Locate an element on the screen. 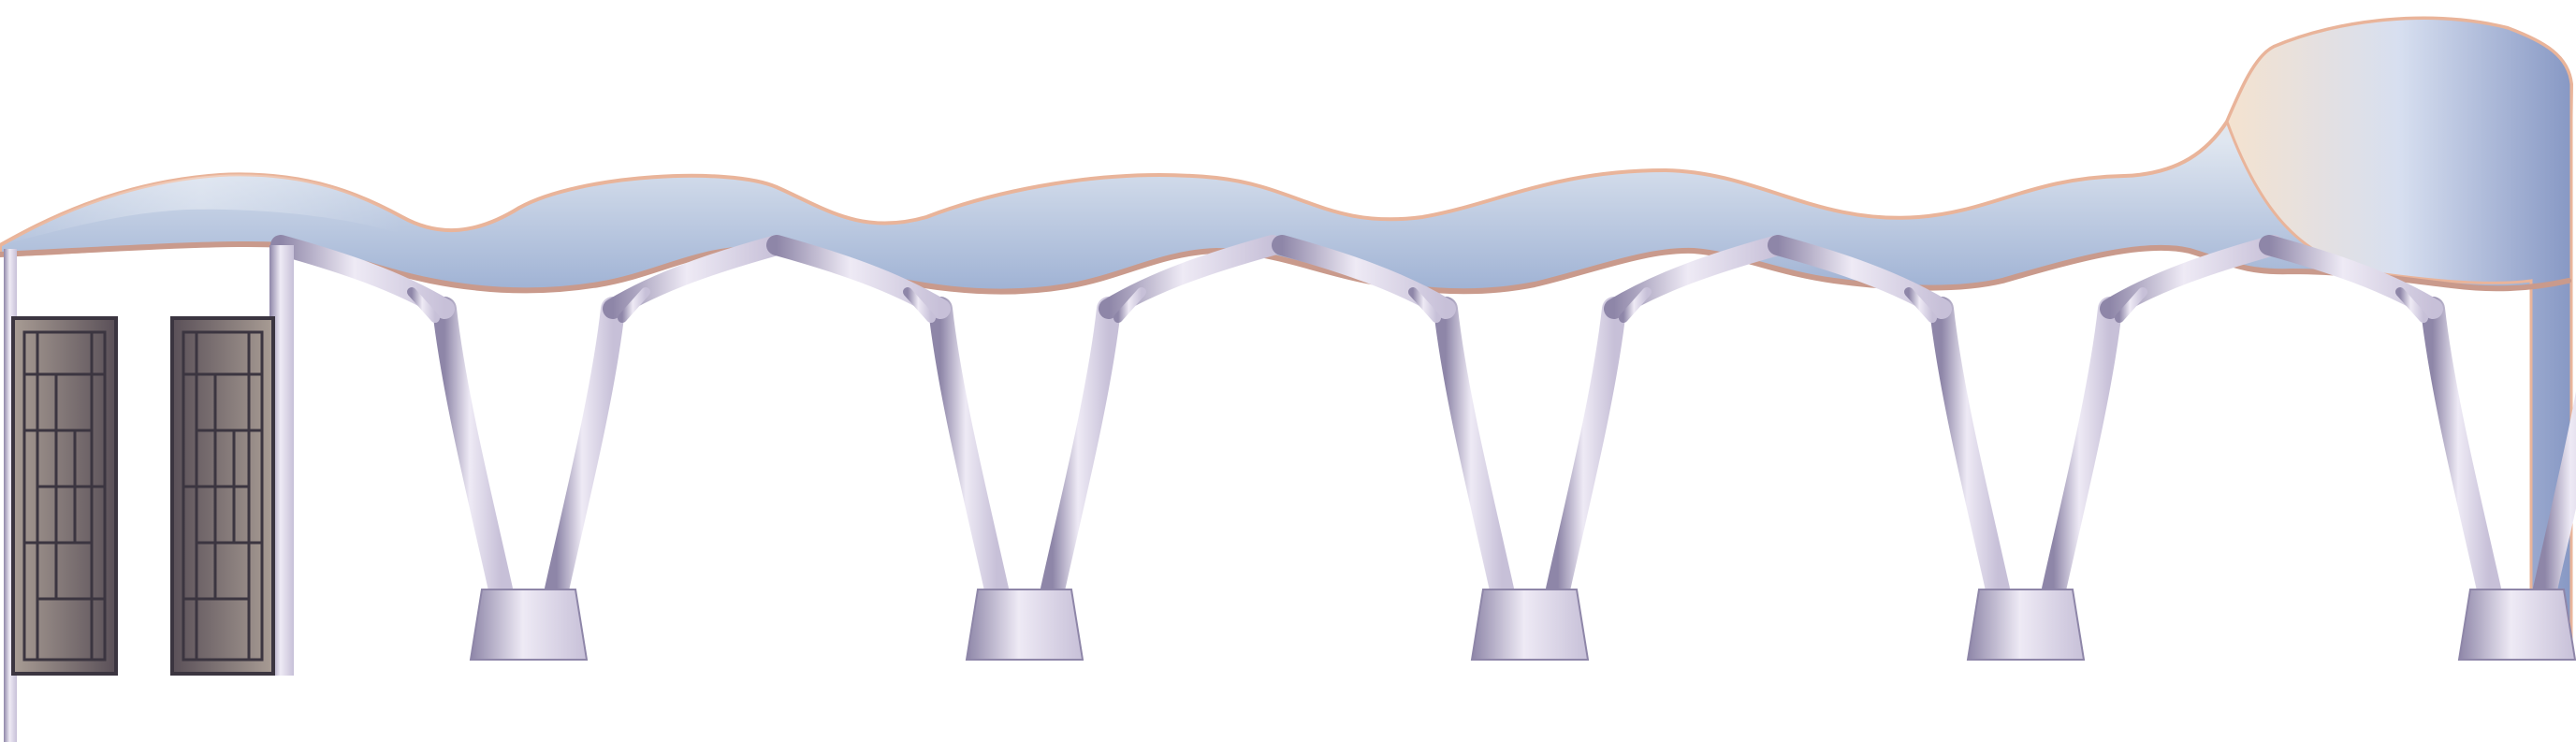  door-right is located at coordinates (222, 496).